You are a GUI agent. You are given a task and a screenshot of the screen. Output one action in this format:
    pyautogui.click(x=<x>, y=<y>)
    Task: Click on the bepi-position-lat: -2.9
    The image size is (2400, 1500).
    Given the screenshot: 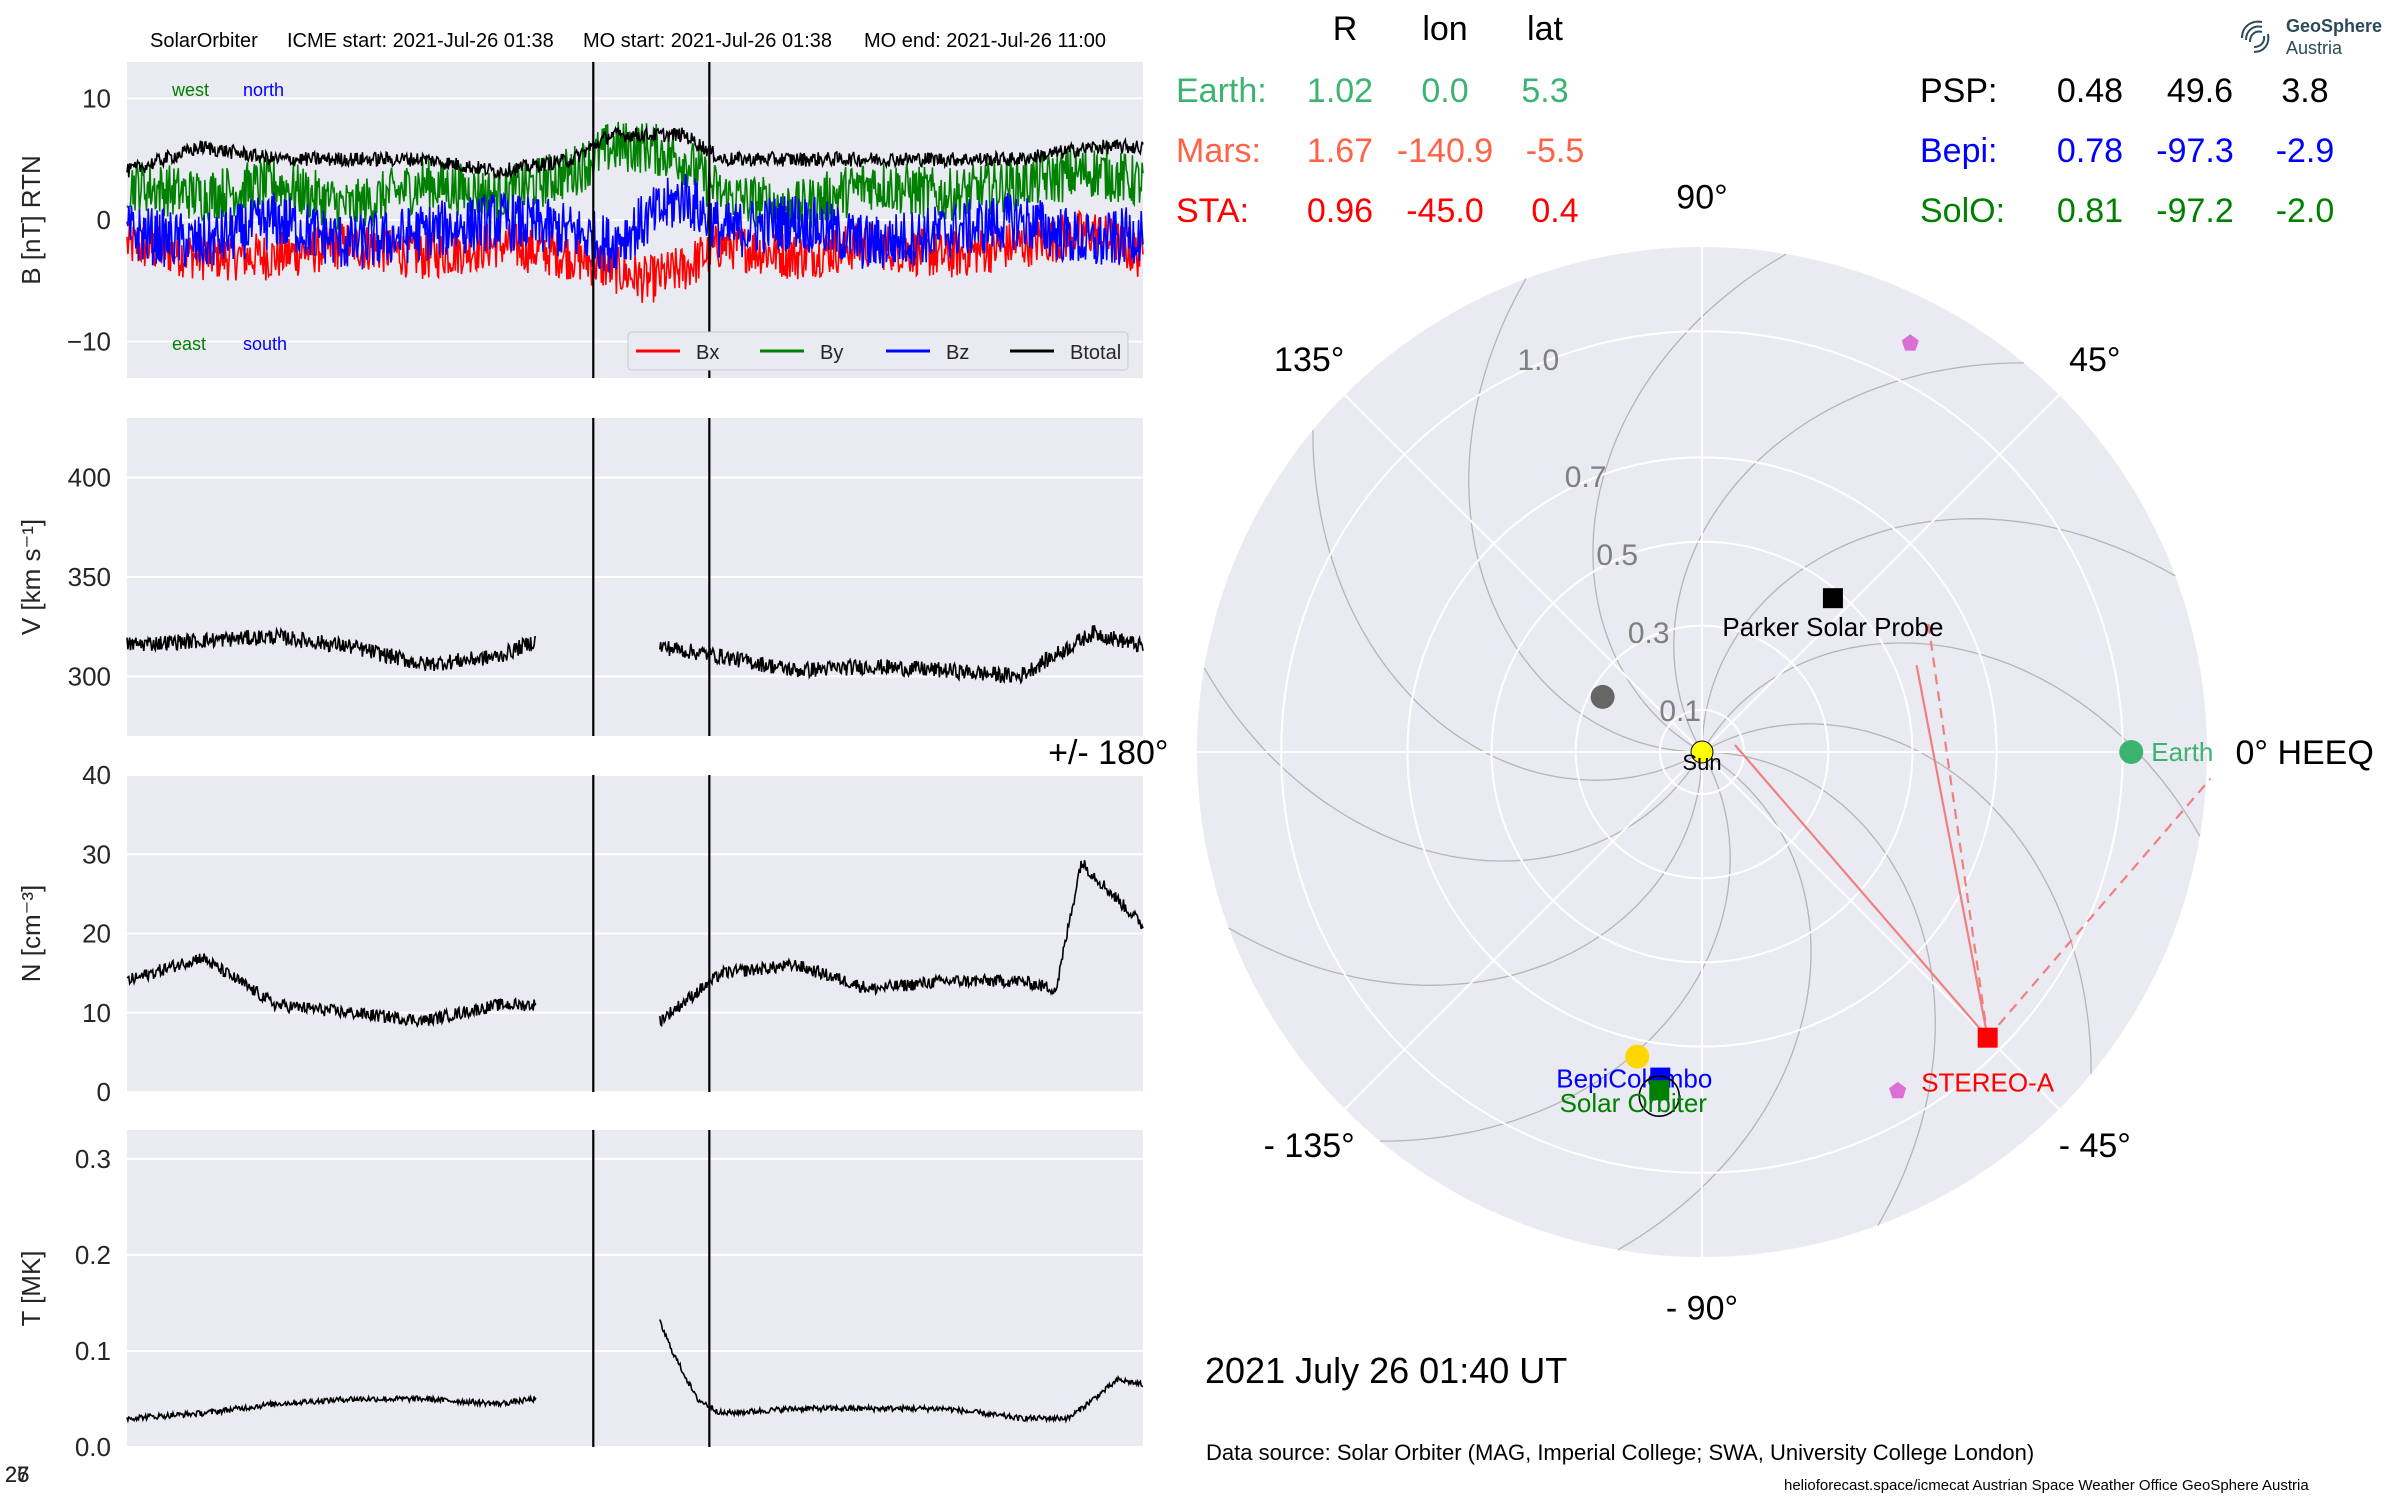 What is the action you would take?
    pyautogui.click(x=2305, y=151)
    